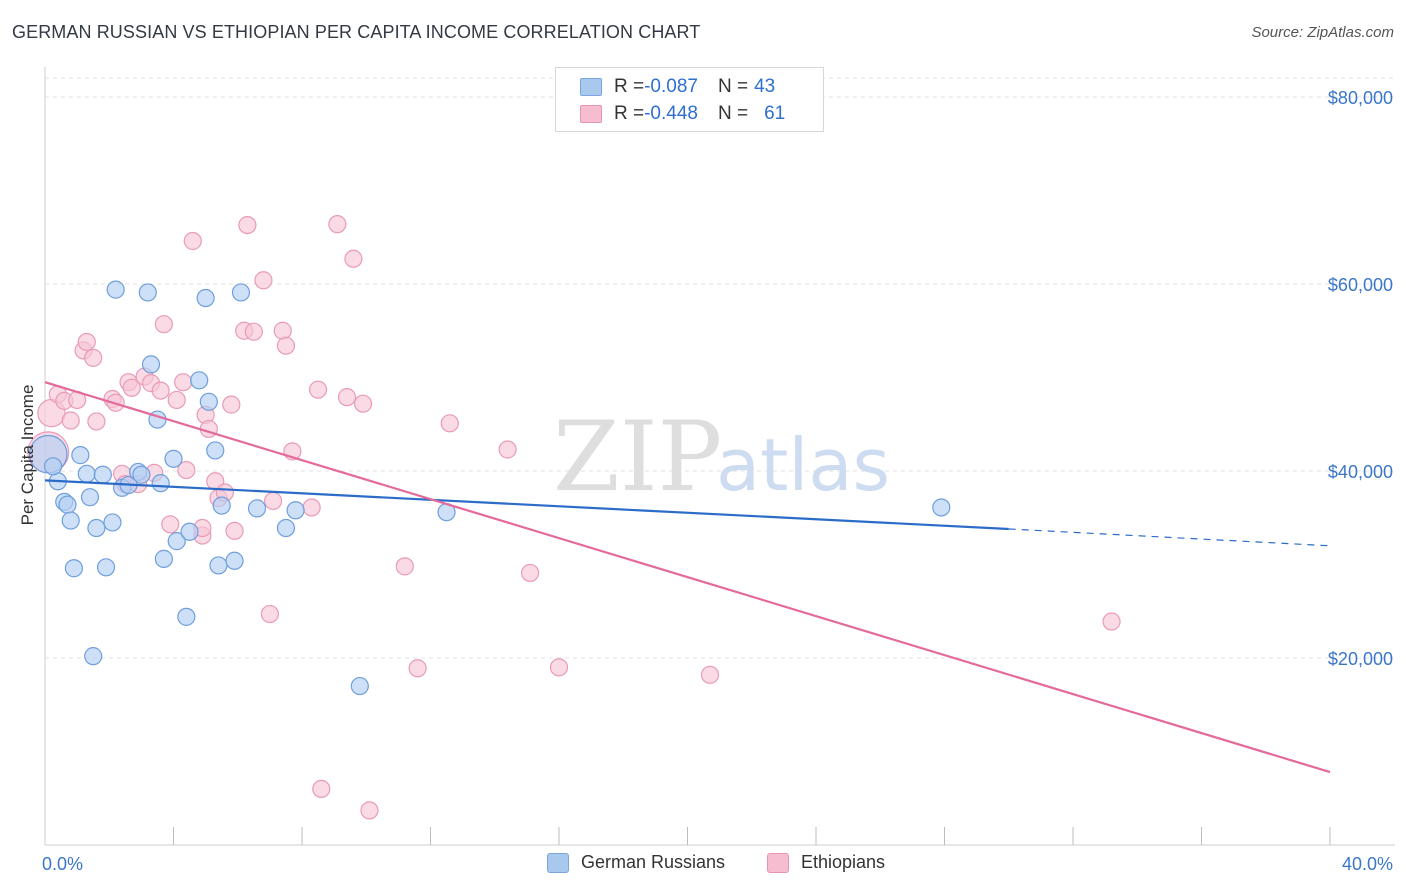  I want to click on n-value: 43, so click(765, 86).